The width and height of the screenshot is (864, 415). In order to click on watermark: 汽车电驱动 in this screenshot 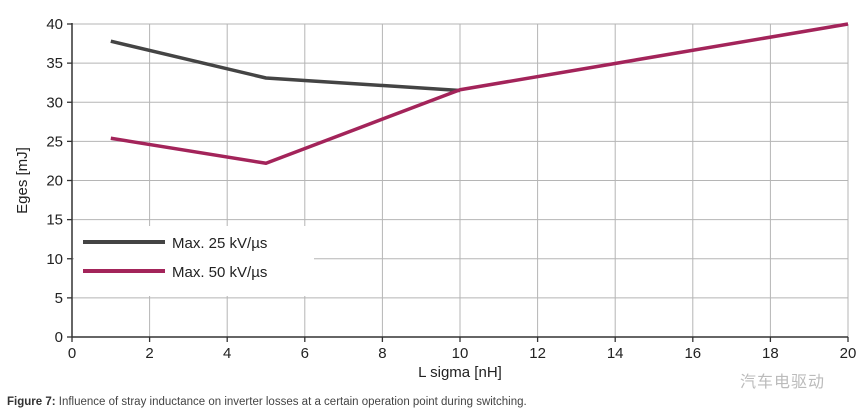, I will do `click(783, 382)`.